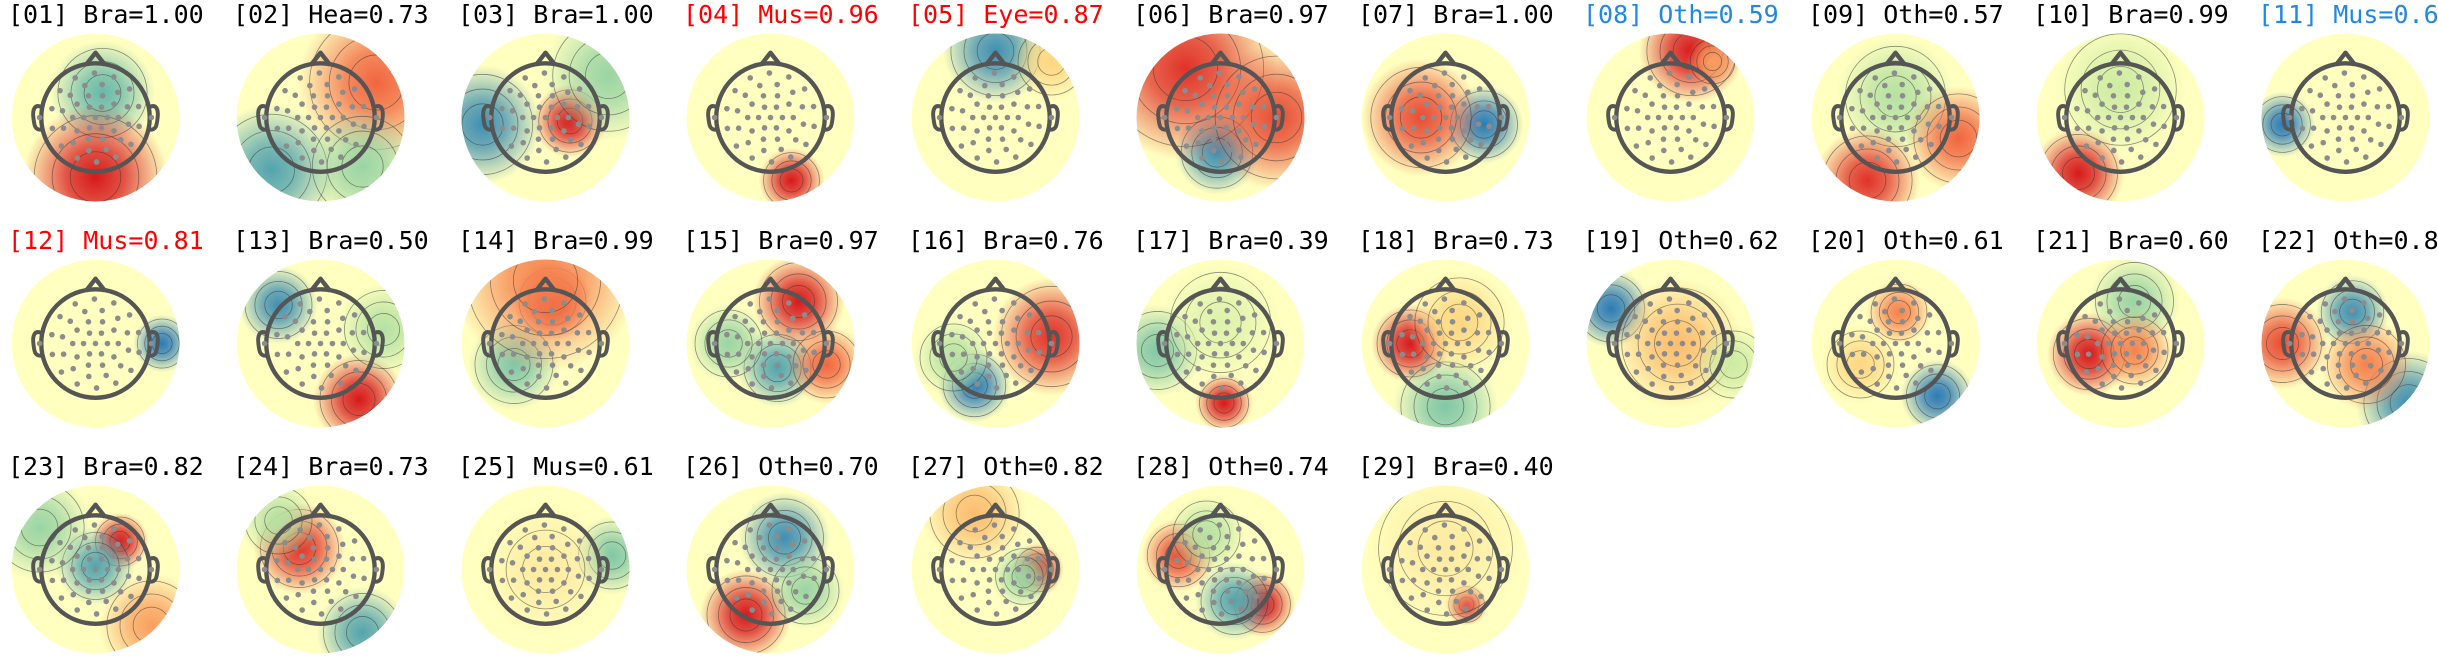 The image size is (2438, 672). I want to click on component-label: [10] Bra=0.99, so click(2131, 14).